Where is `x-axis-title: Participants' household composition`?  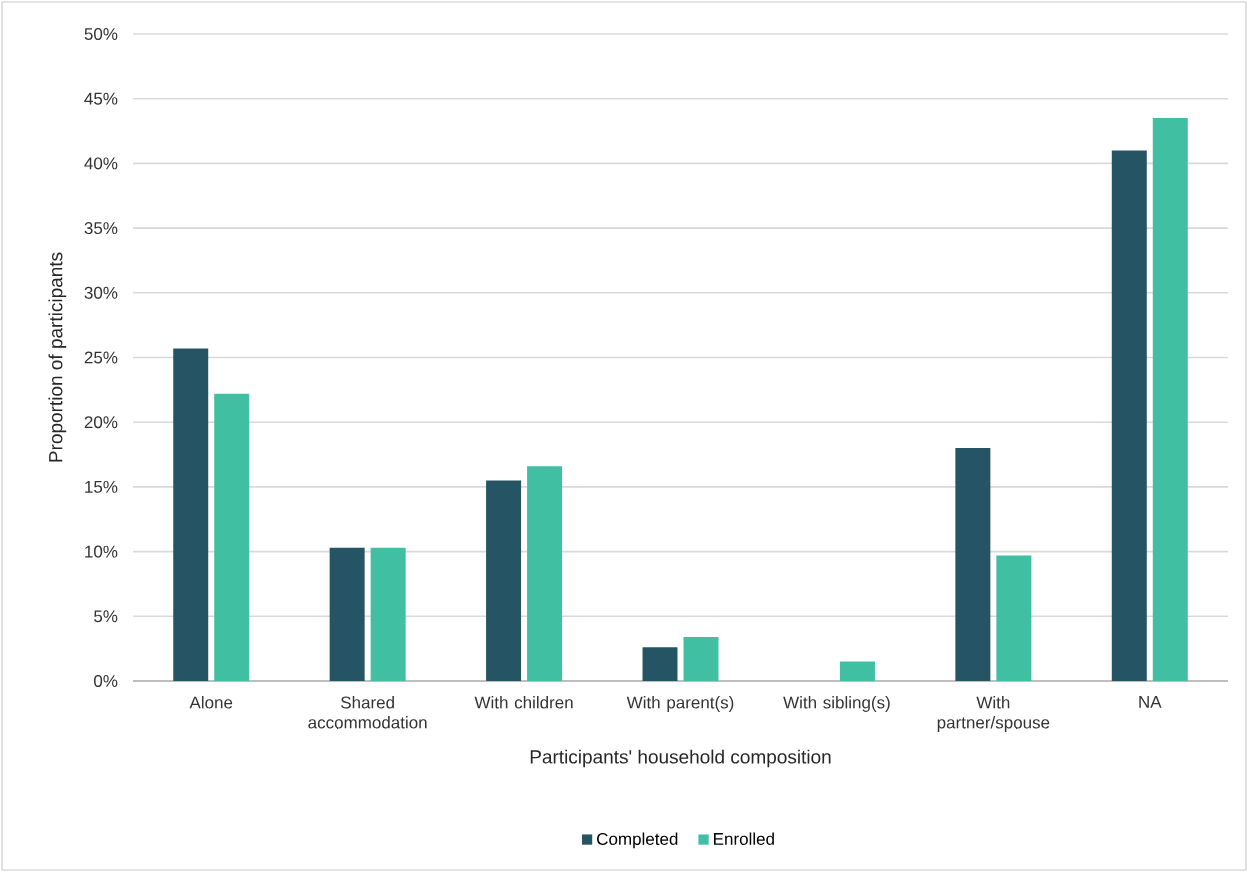
x-axis-title: Participants' household composition is located at coordinates (680, 758).